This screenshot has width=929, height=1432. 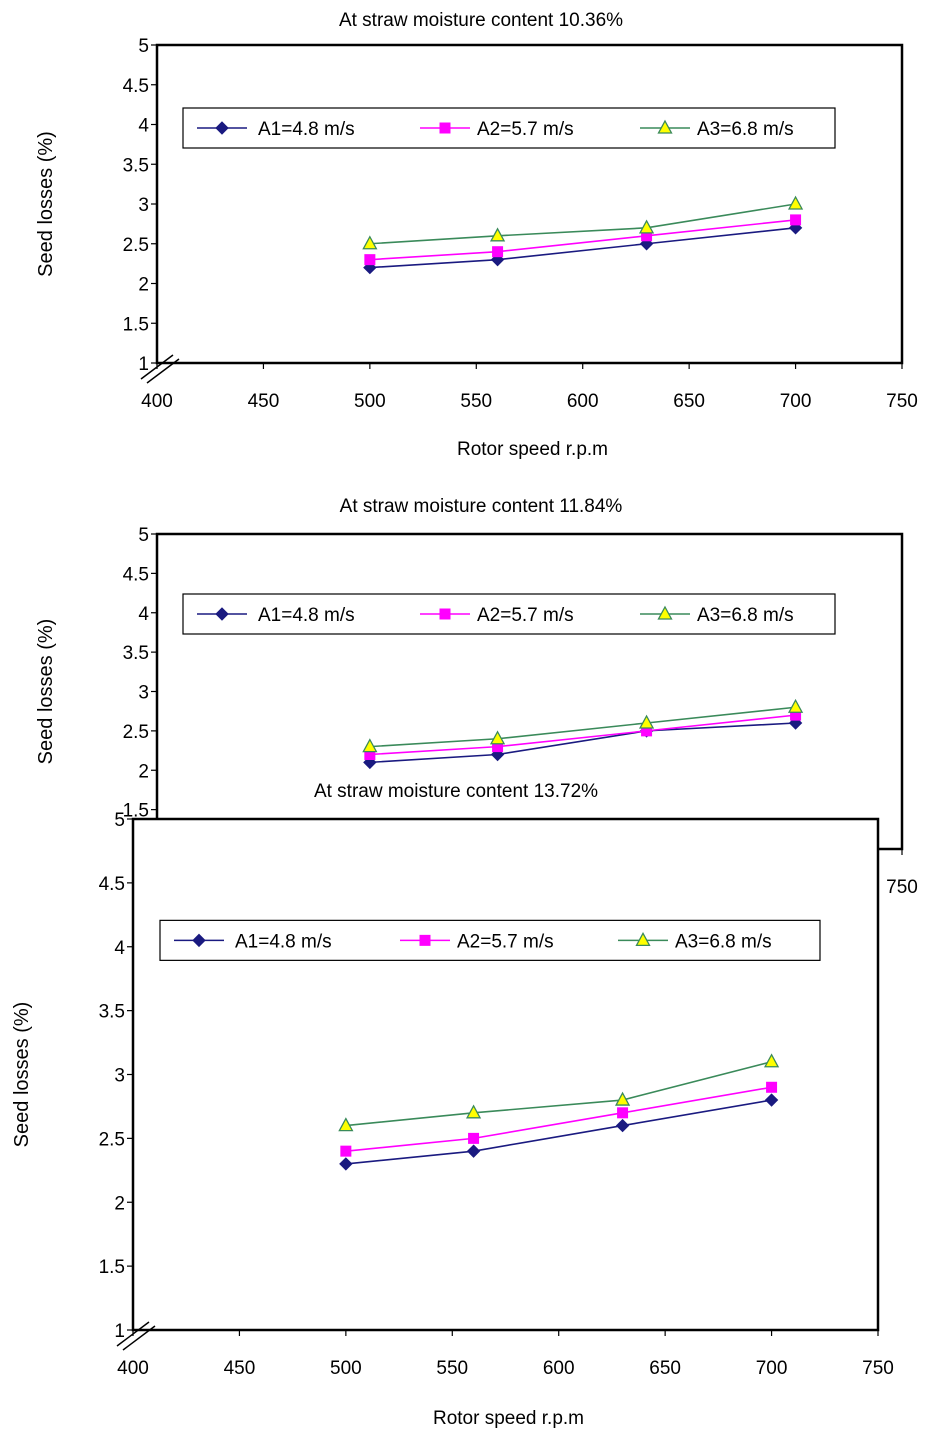 I want to click on y-tick-label: 3, so click(x=119, y=1076).